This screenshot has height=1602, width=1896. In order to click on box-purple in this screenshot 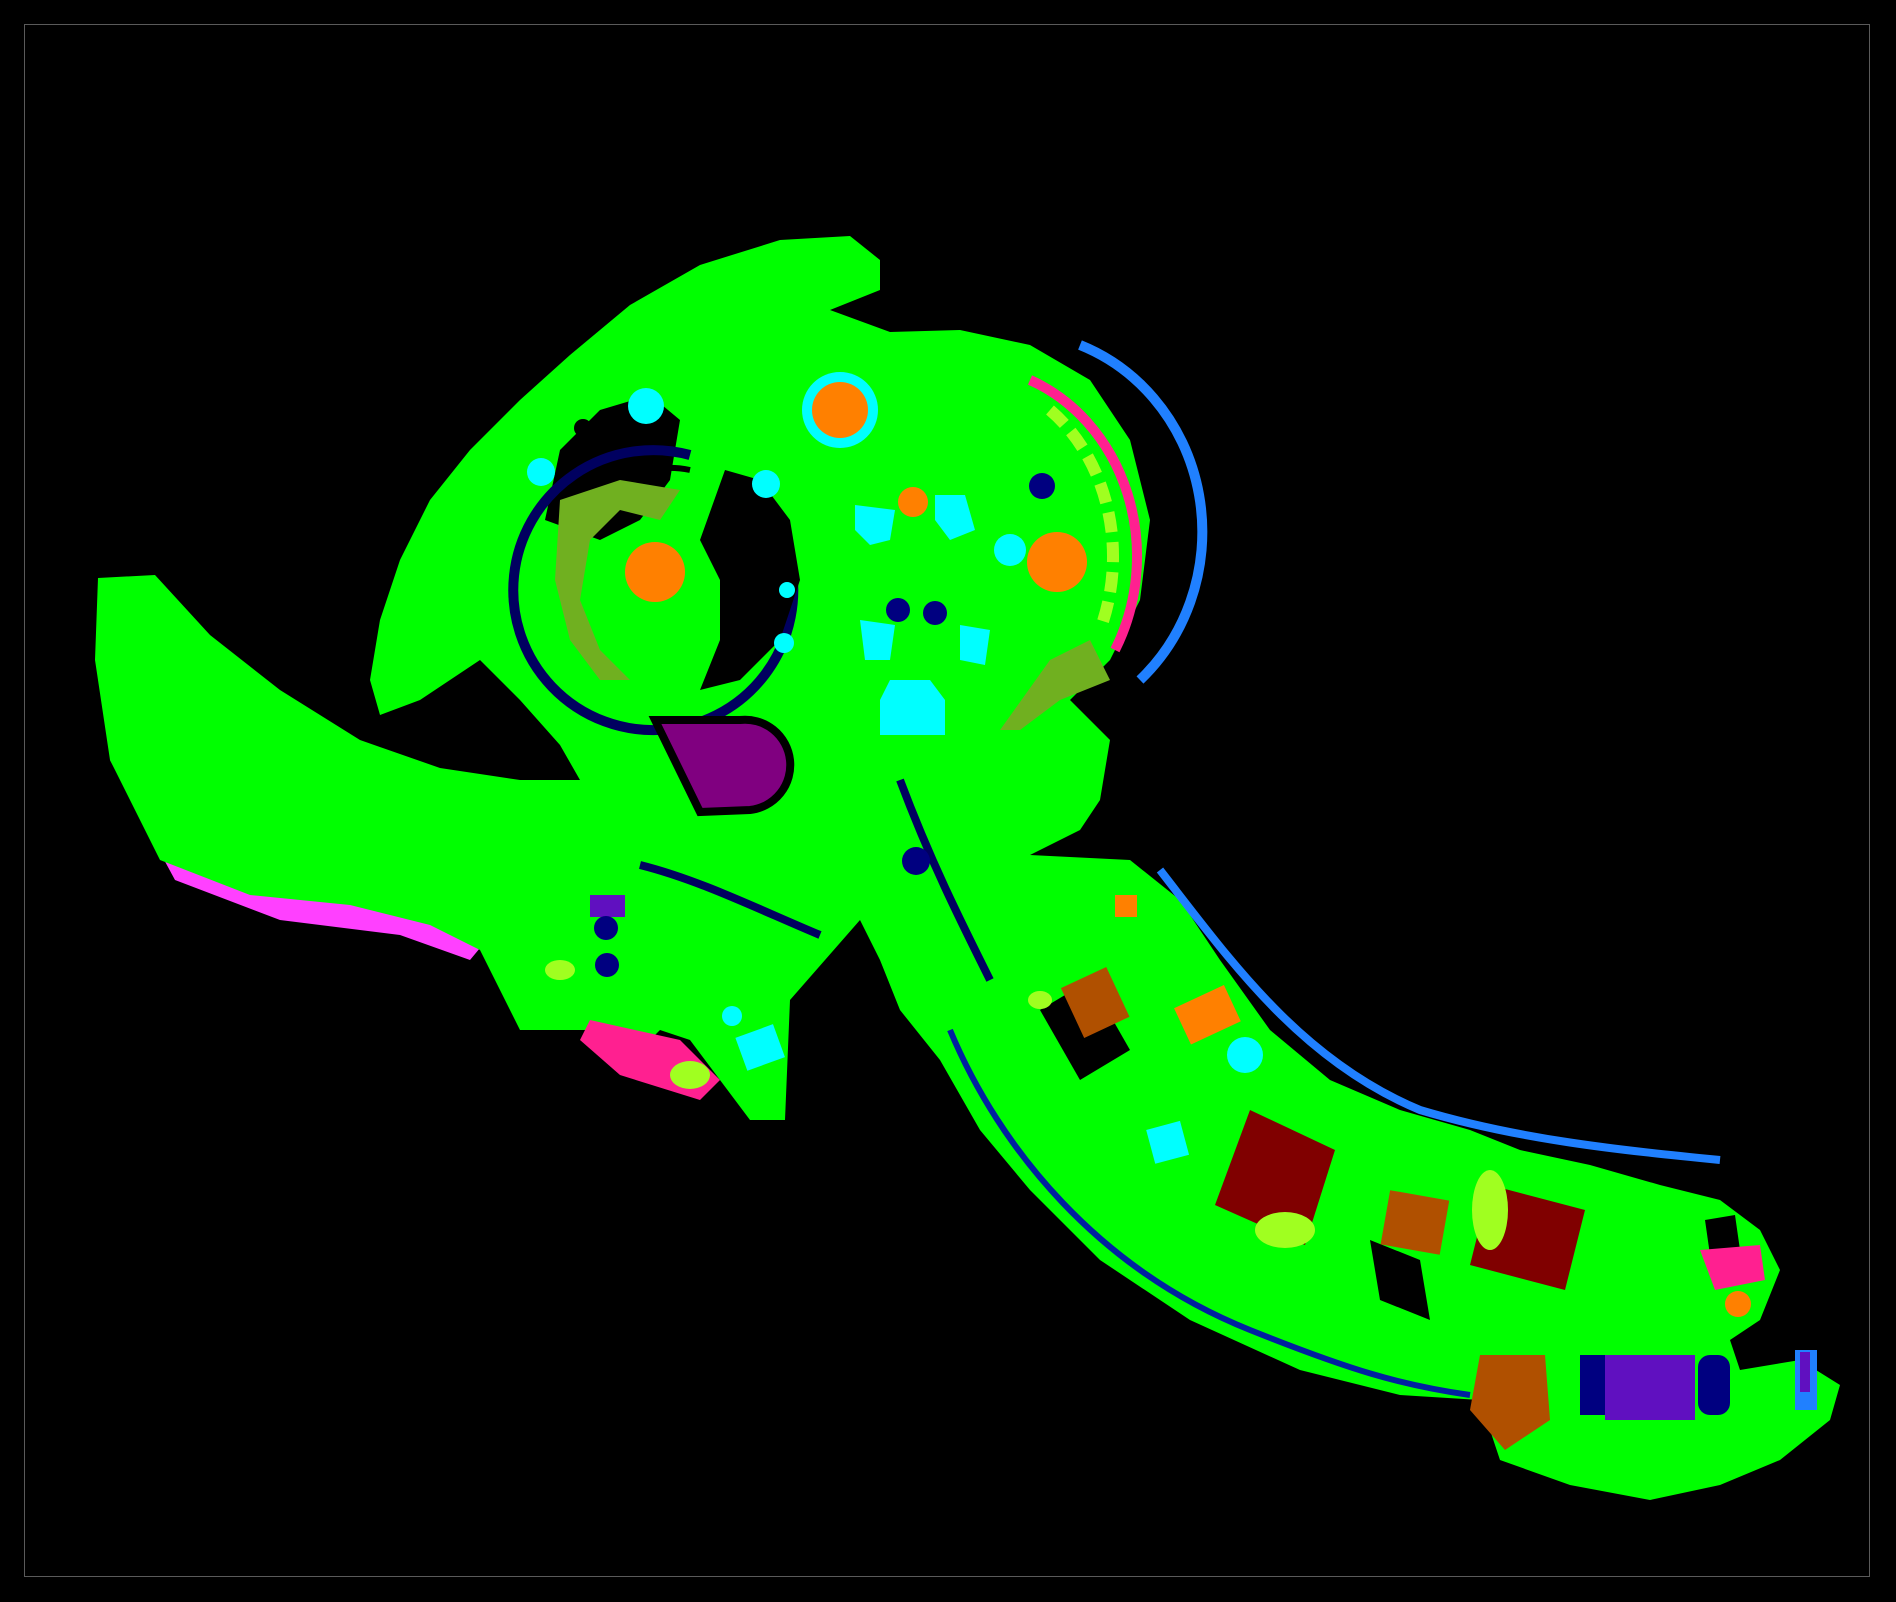, I will do `click(1650, 1387)`.